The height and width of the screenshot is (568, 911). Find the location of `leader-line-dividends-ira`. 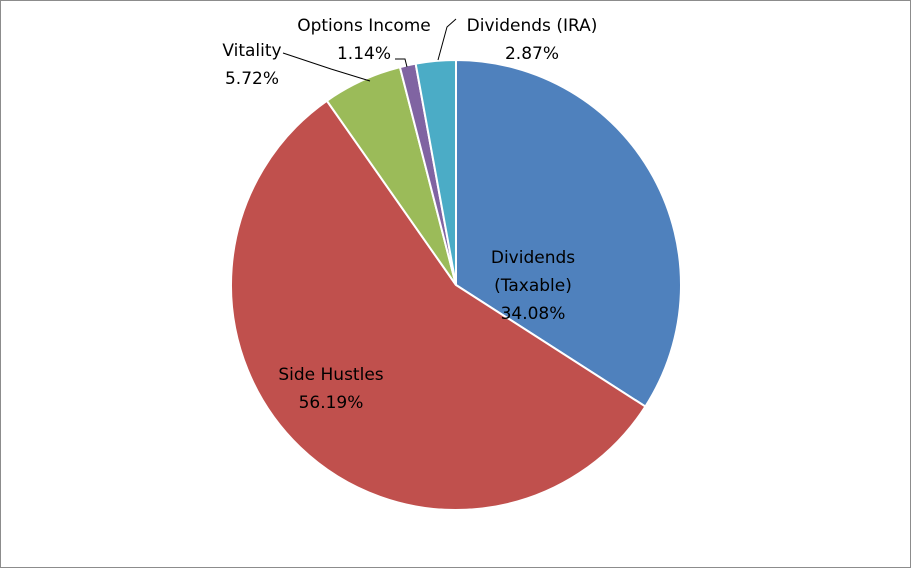

leader-line-dividends-ira is located at coordinates (447, 39).